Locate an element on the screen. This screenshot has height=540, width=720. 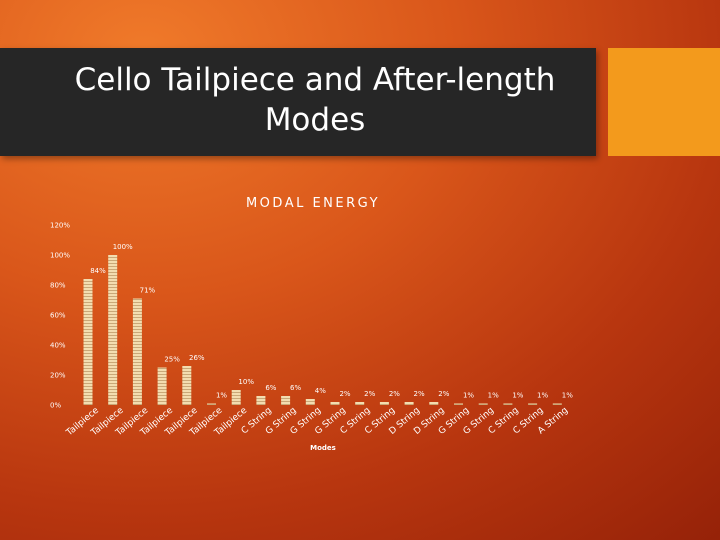
slide-title-line-1: Cello Tailpiece and After-length is located at coordinates (315, 80).